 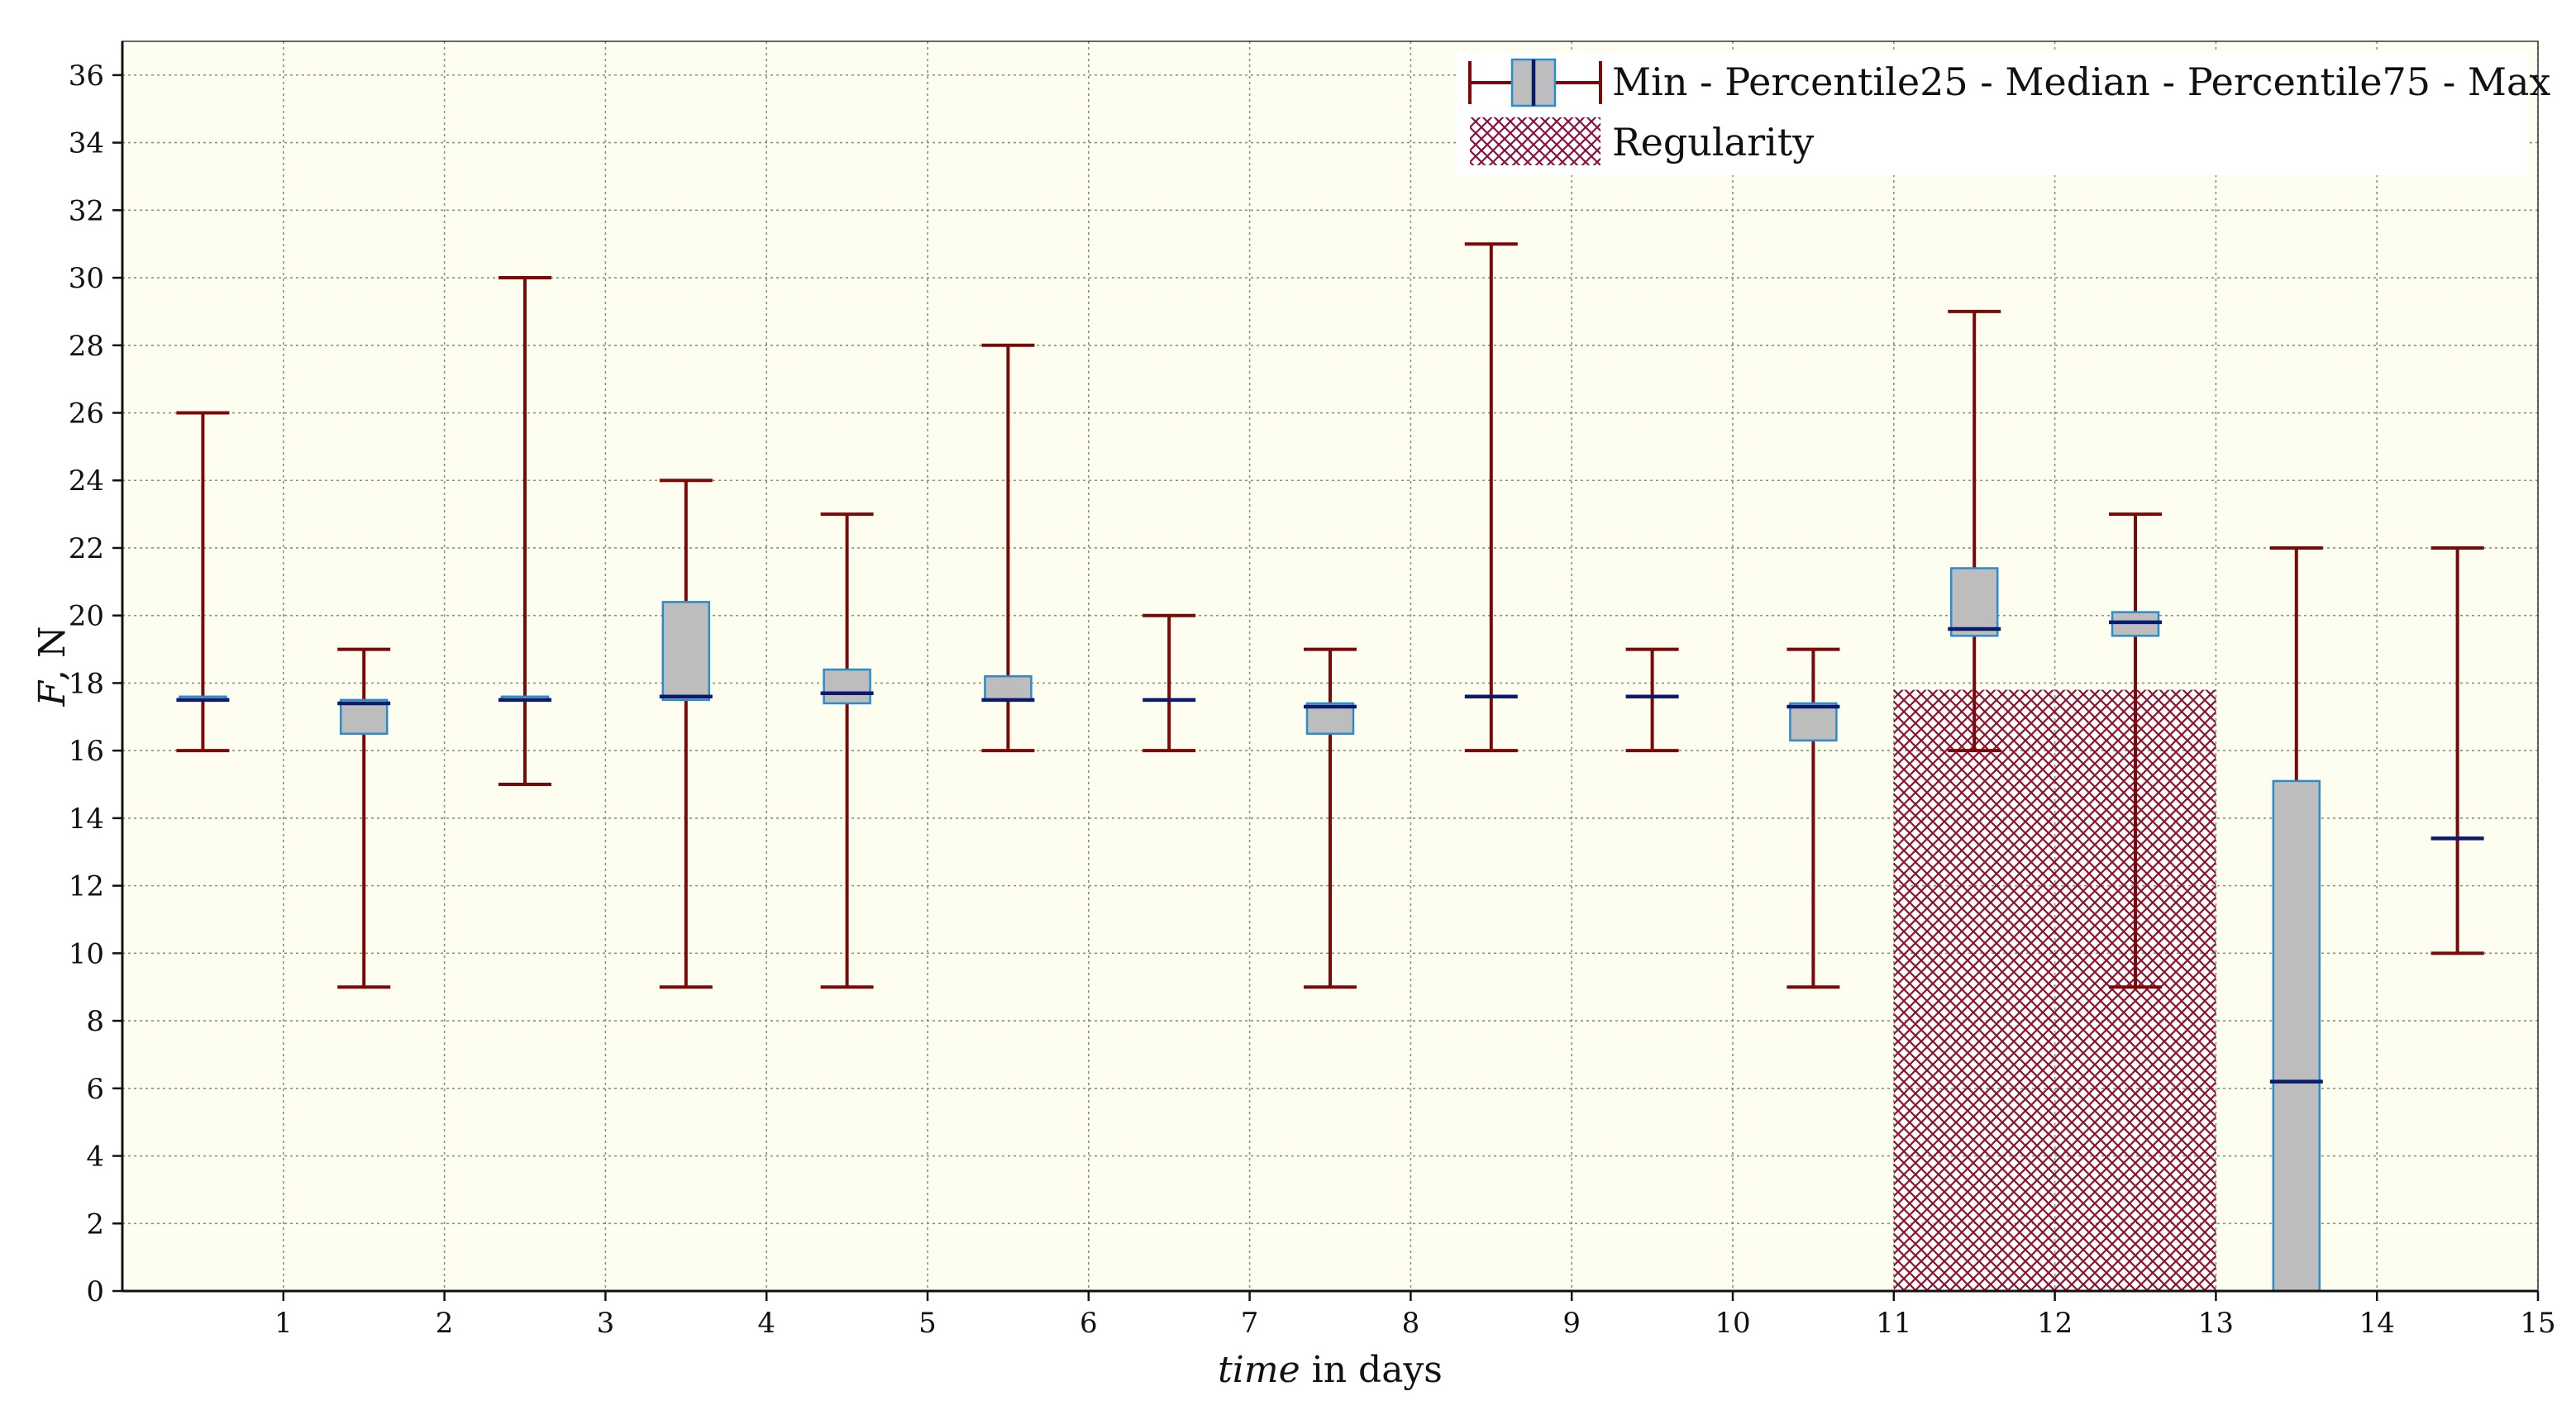 I want to click on box-day-4.5, so click(x=847, y=750).